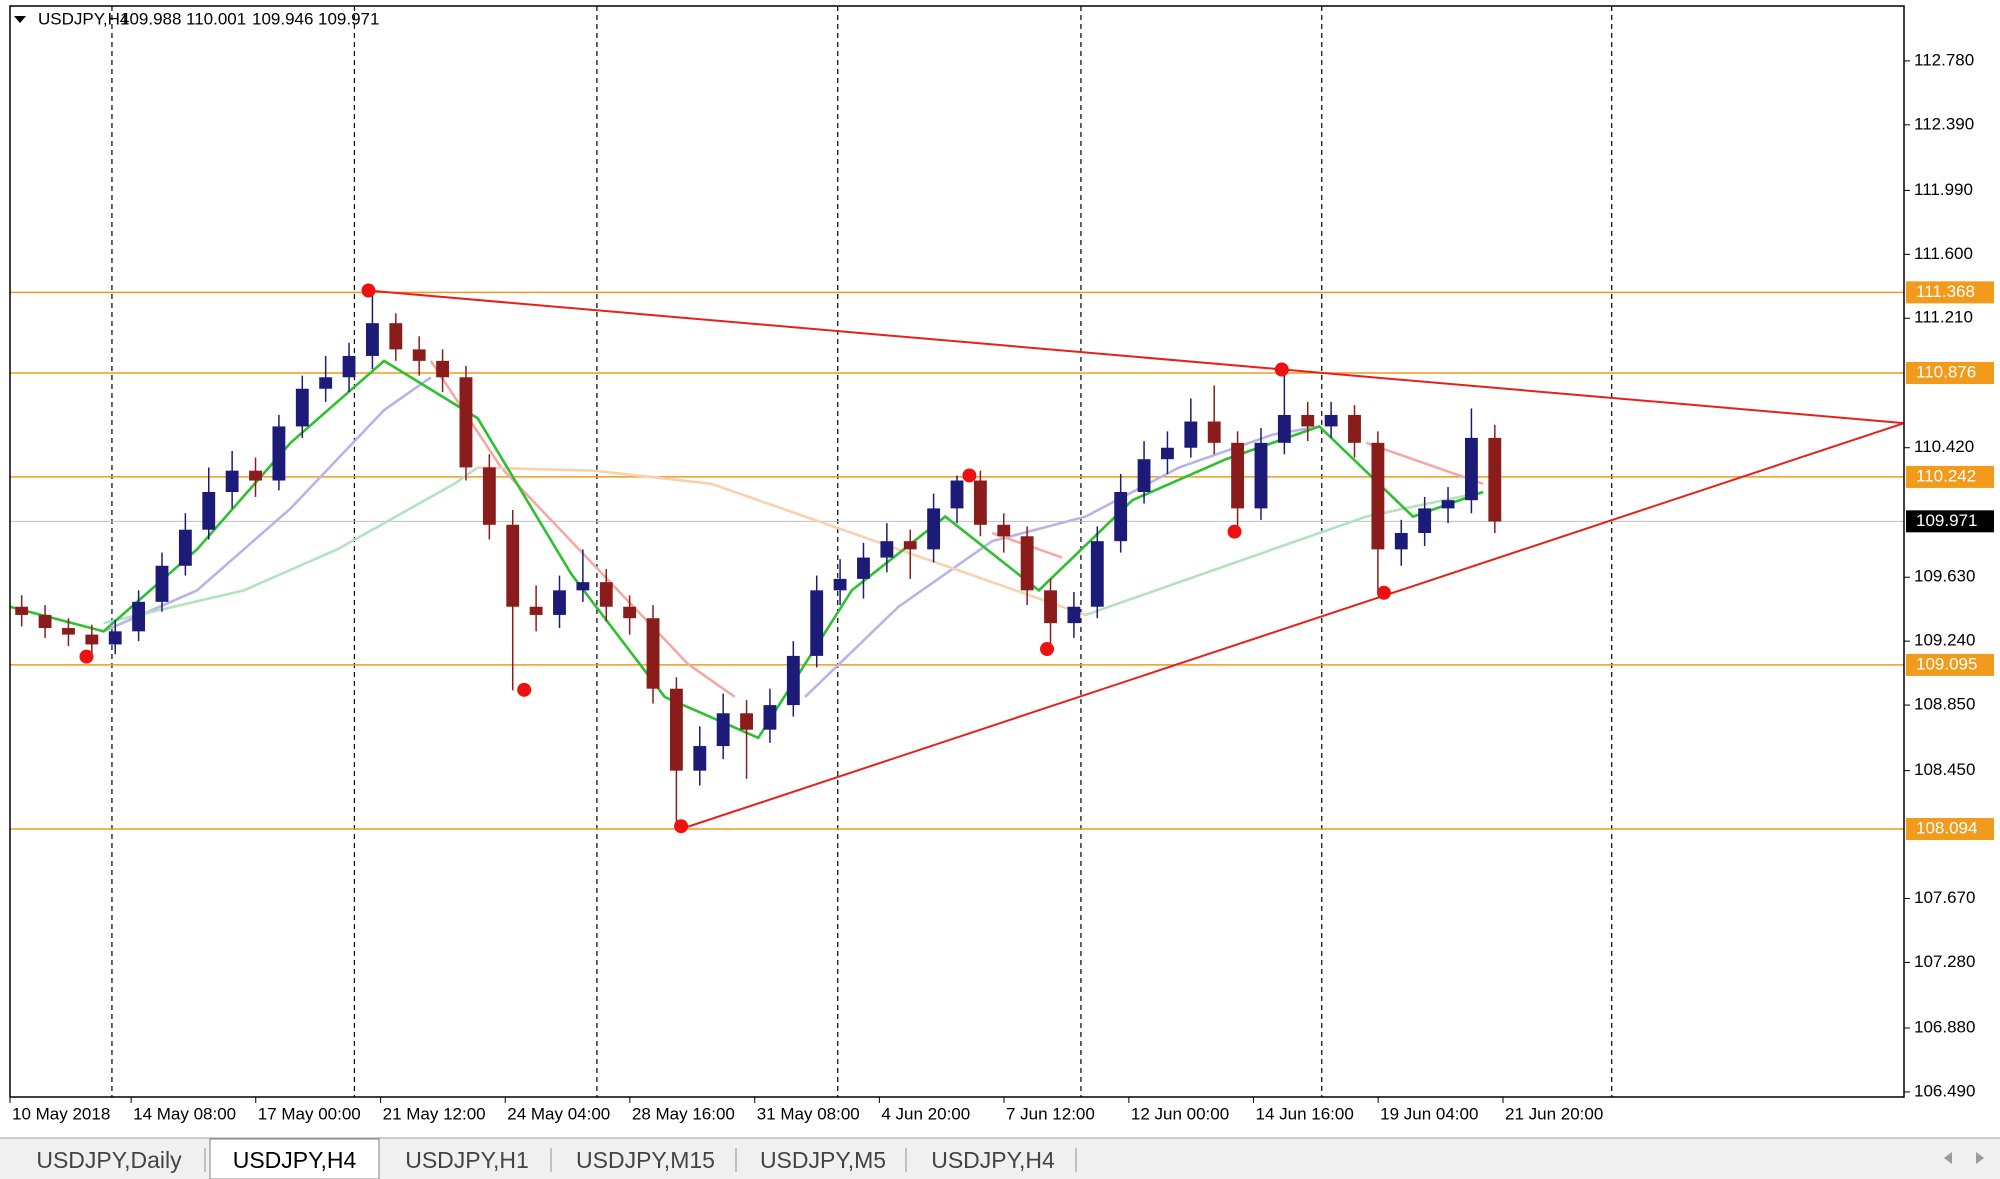  Describe the element at coordinates (925, 1113) in the screenshot. I see `x-tick-label: 4 Jun 20:00` at that location.